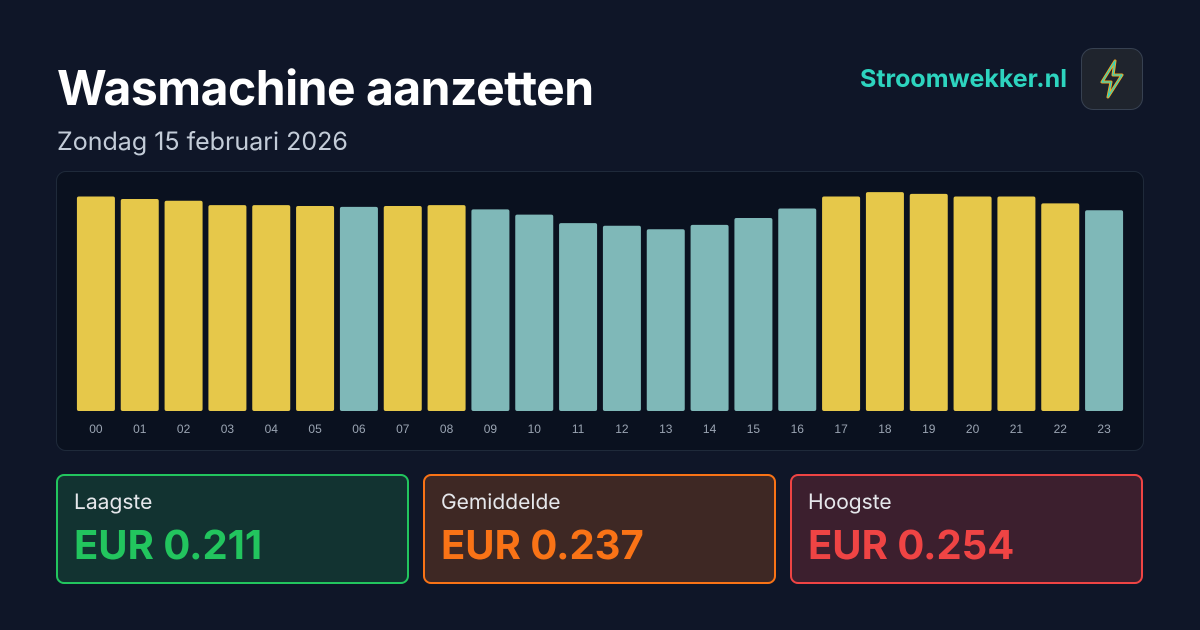 Image resolution: width=1200 pixels, height=630 pixels. I want to click on x-tick-label: 16, so click(798, 429).